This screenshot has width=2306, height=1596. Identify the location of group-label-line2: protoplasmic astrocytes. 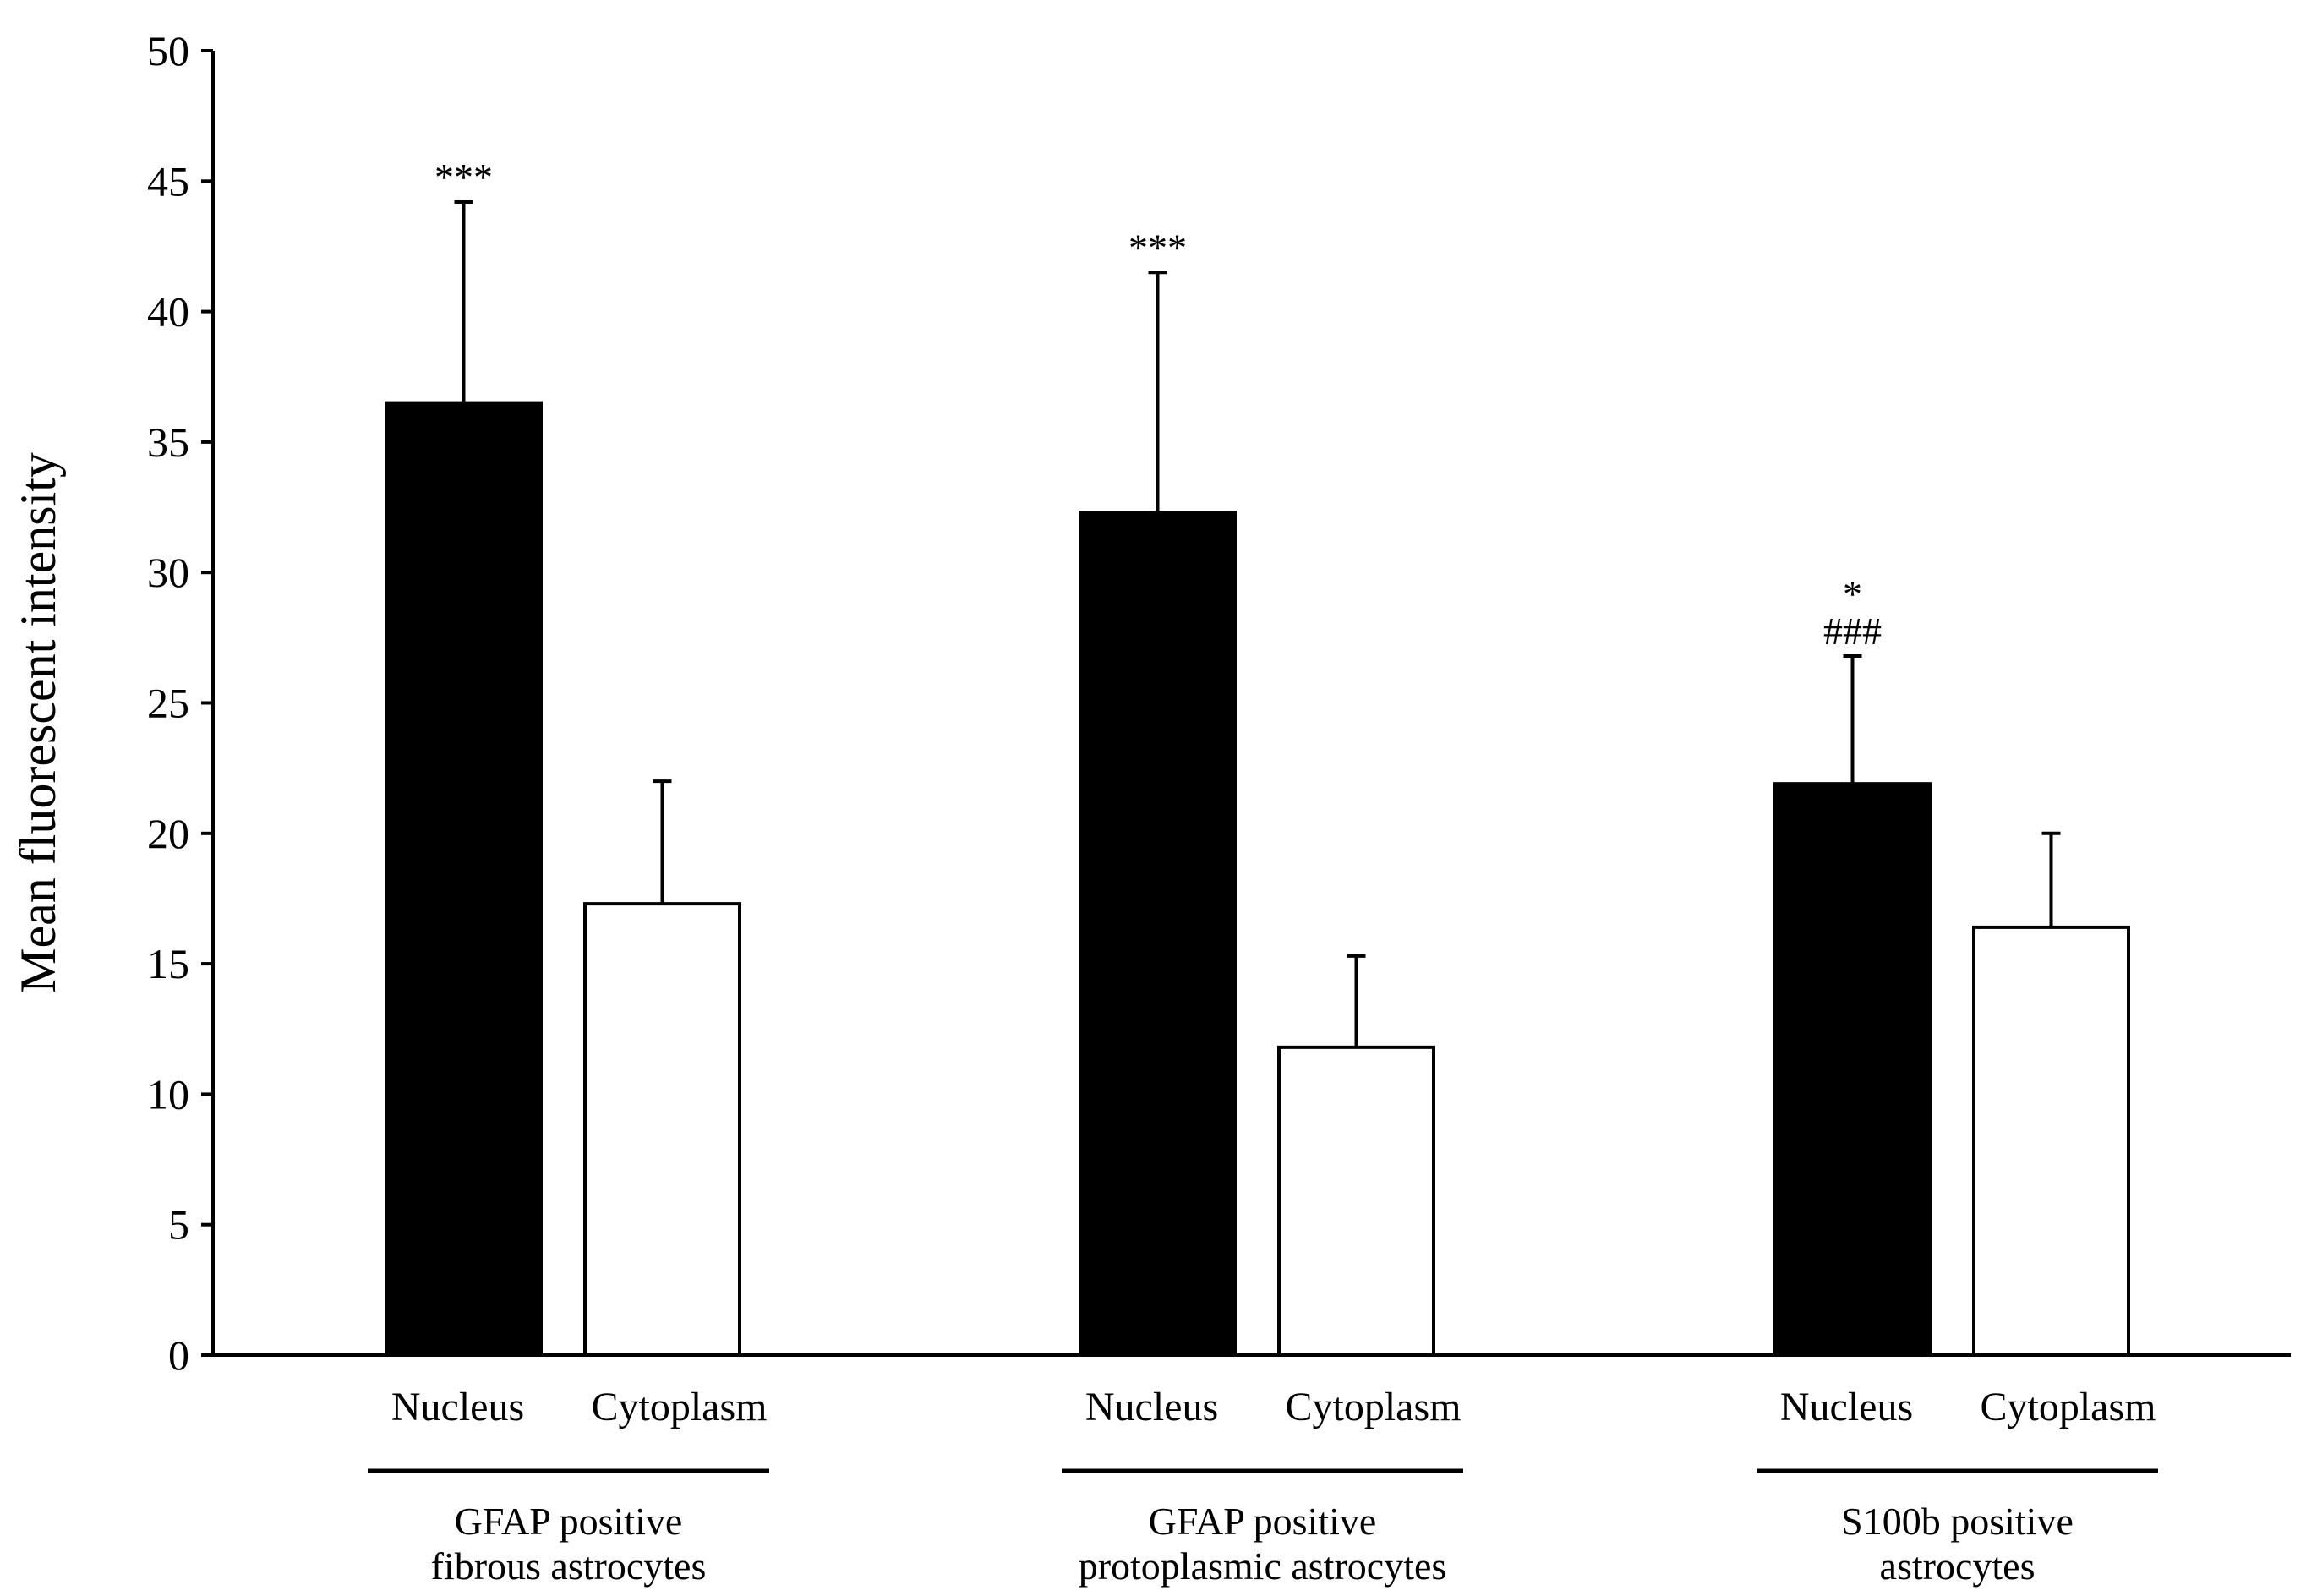
(1263, 1566).